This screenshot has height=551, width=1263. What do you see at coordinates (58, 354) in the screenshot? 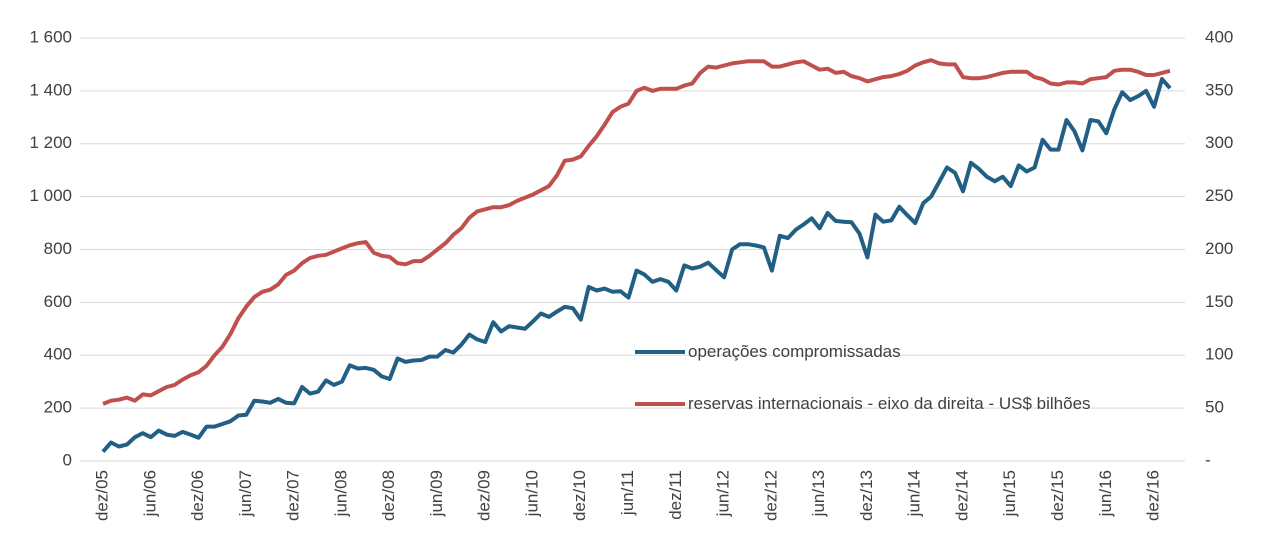
I see `y-tick-label: 400` at bounding box center [58, 354].